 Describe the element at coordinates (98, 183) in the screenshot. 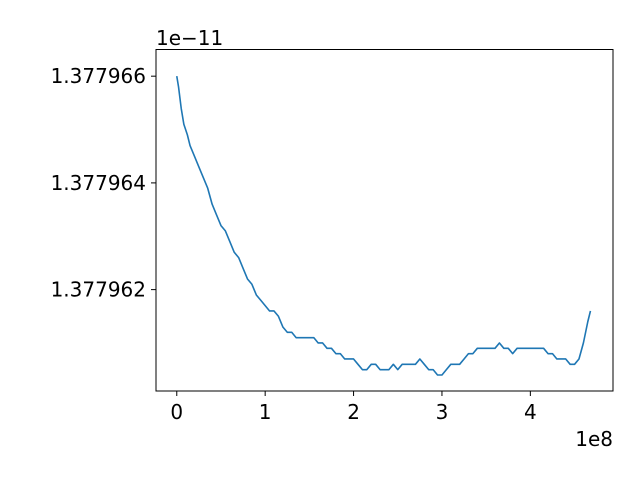

I see `y-tick-label: 1.377964` at that location.